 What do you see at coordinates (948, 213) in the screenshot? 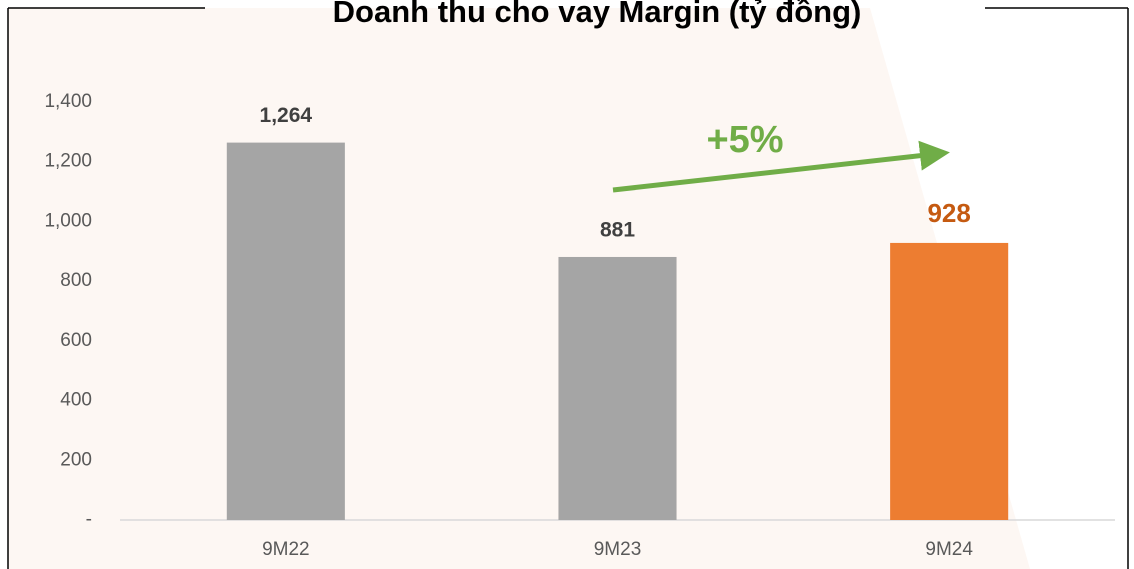
I see `data-label: 928` at bounding box center [948, 213].